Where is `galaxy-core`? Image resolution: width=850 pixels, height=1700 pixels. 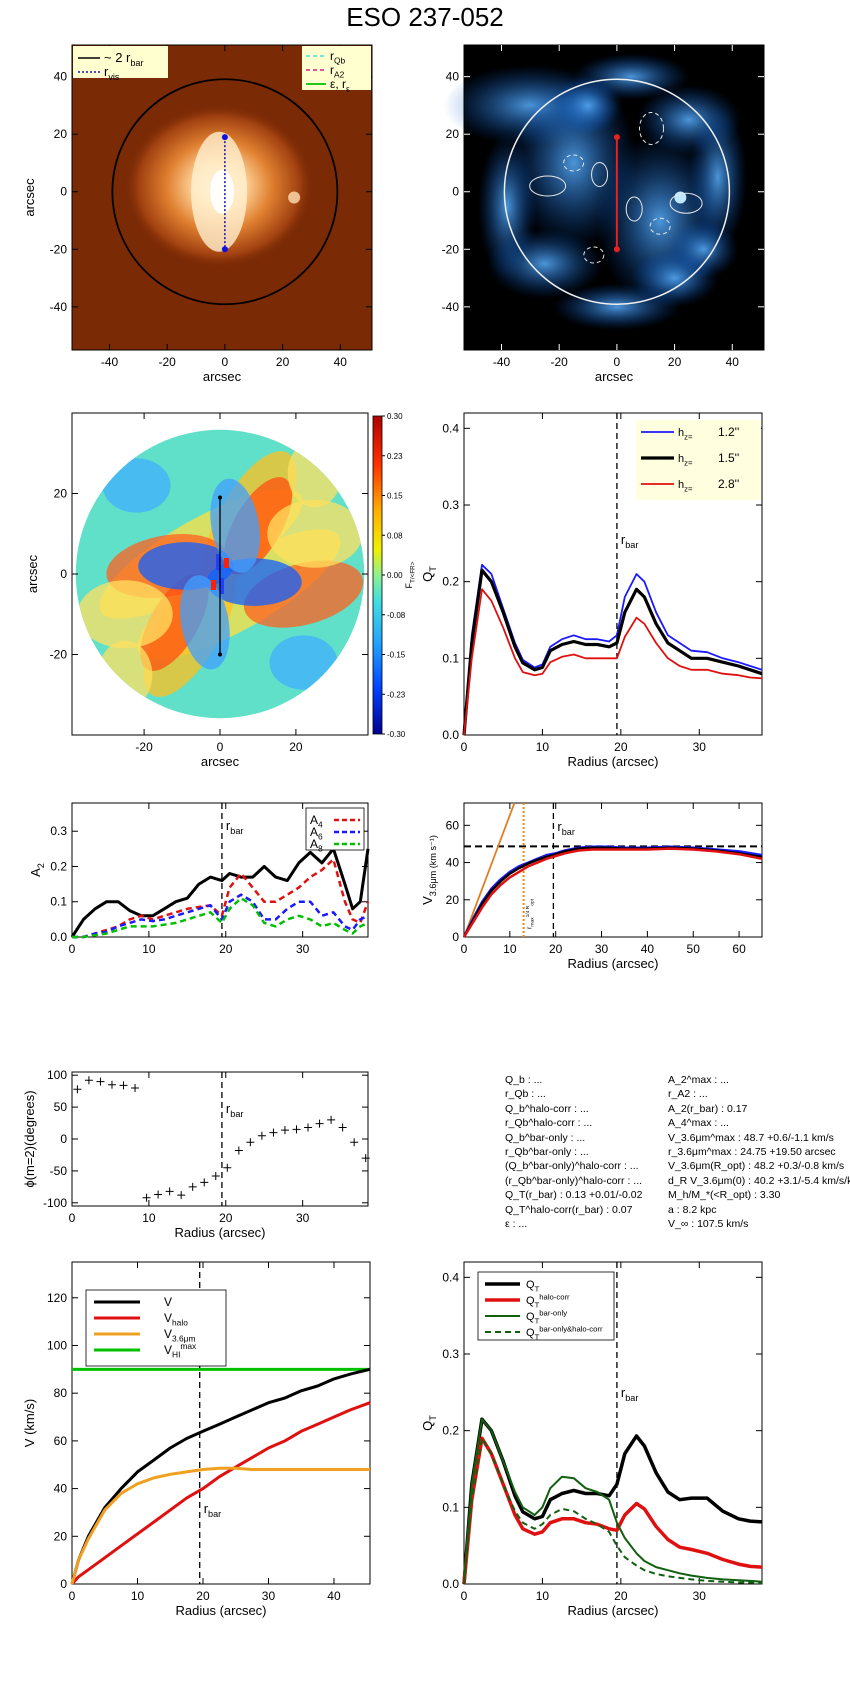
galaxy-core is located at coordinates (222, 191).